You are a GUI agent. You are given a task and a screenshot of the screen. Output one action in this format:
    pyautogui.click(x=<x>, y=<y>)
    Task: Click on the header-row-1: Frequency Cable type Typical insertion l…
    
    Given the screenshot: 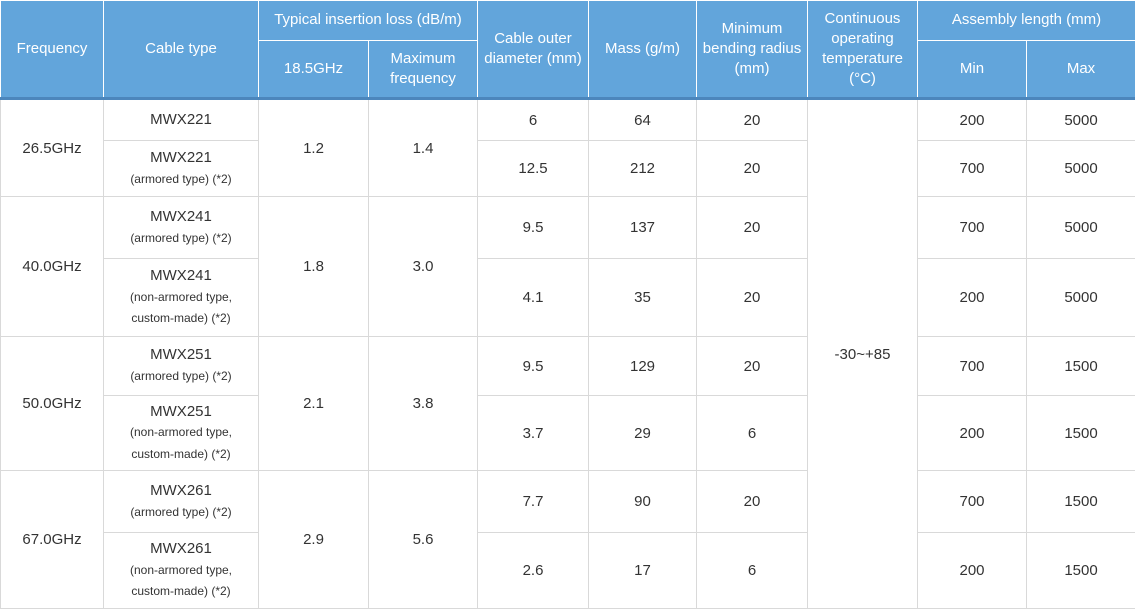 What is the action you would take?
    pyautogui.click(x=568, y=21)
    